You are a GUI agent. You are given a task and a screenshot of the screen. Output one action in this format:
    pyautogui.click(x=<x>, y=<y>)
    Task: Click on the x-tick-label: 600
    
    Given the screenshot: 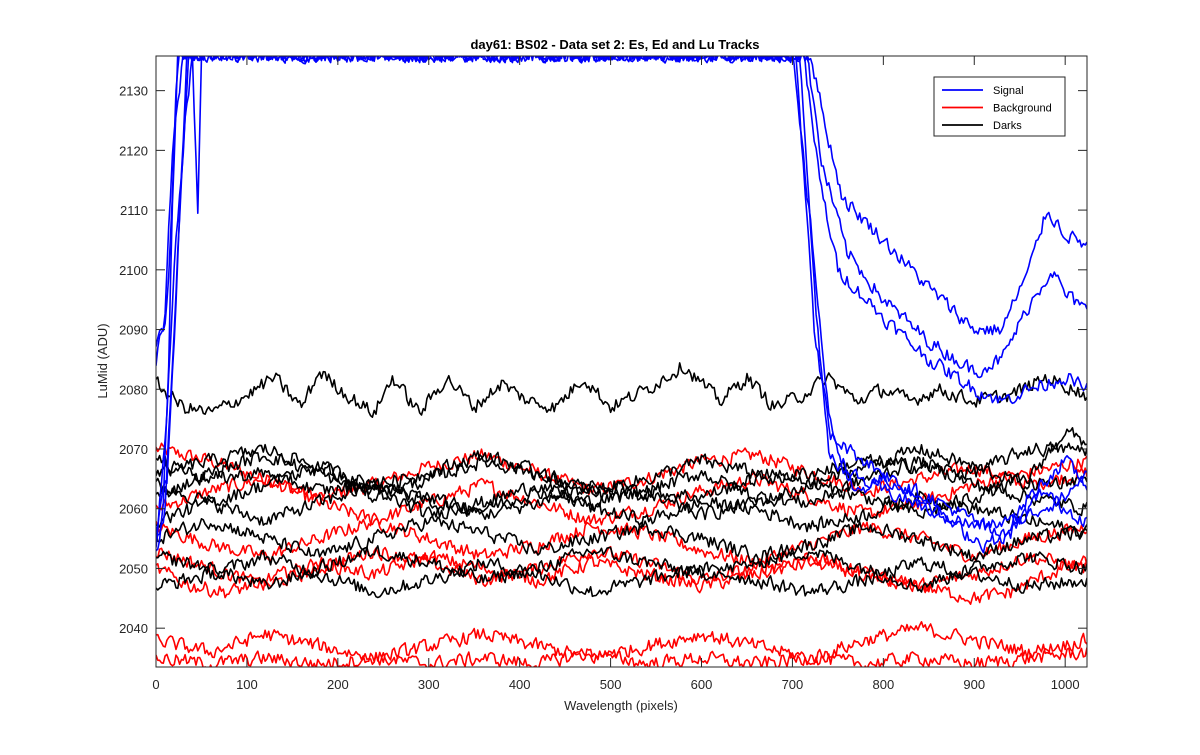 What is the action you would take?
    pyautogui.click(x=702, y=684)
    